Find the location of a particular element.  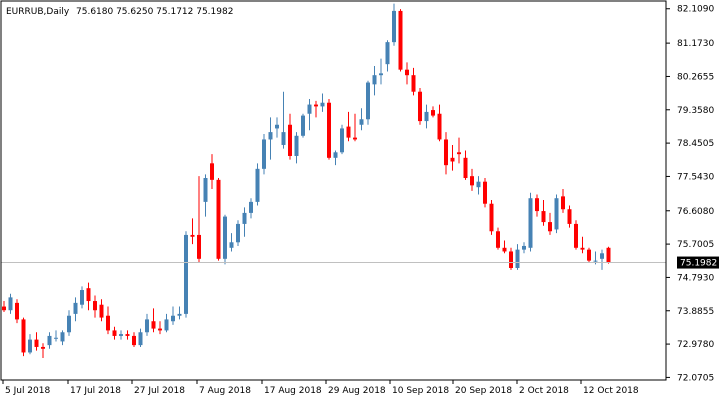

x-tick-label: 2 Oct 2018 is located at coordinates (544, 391).